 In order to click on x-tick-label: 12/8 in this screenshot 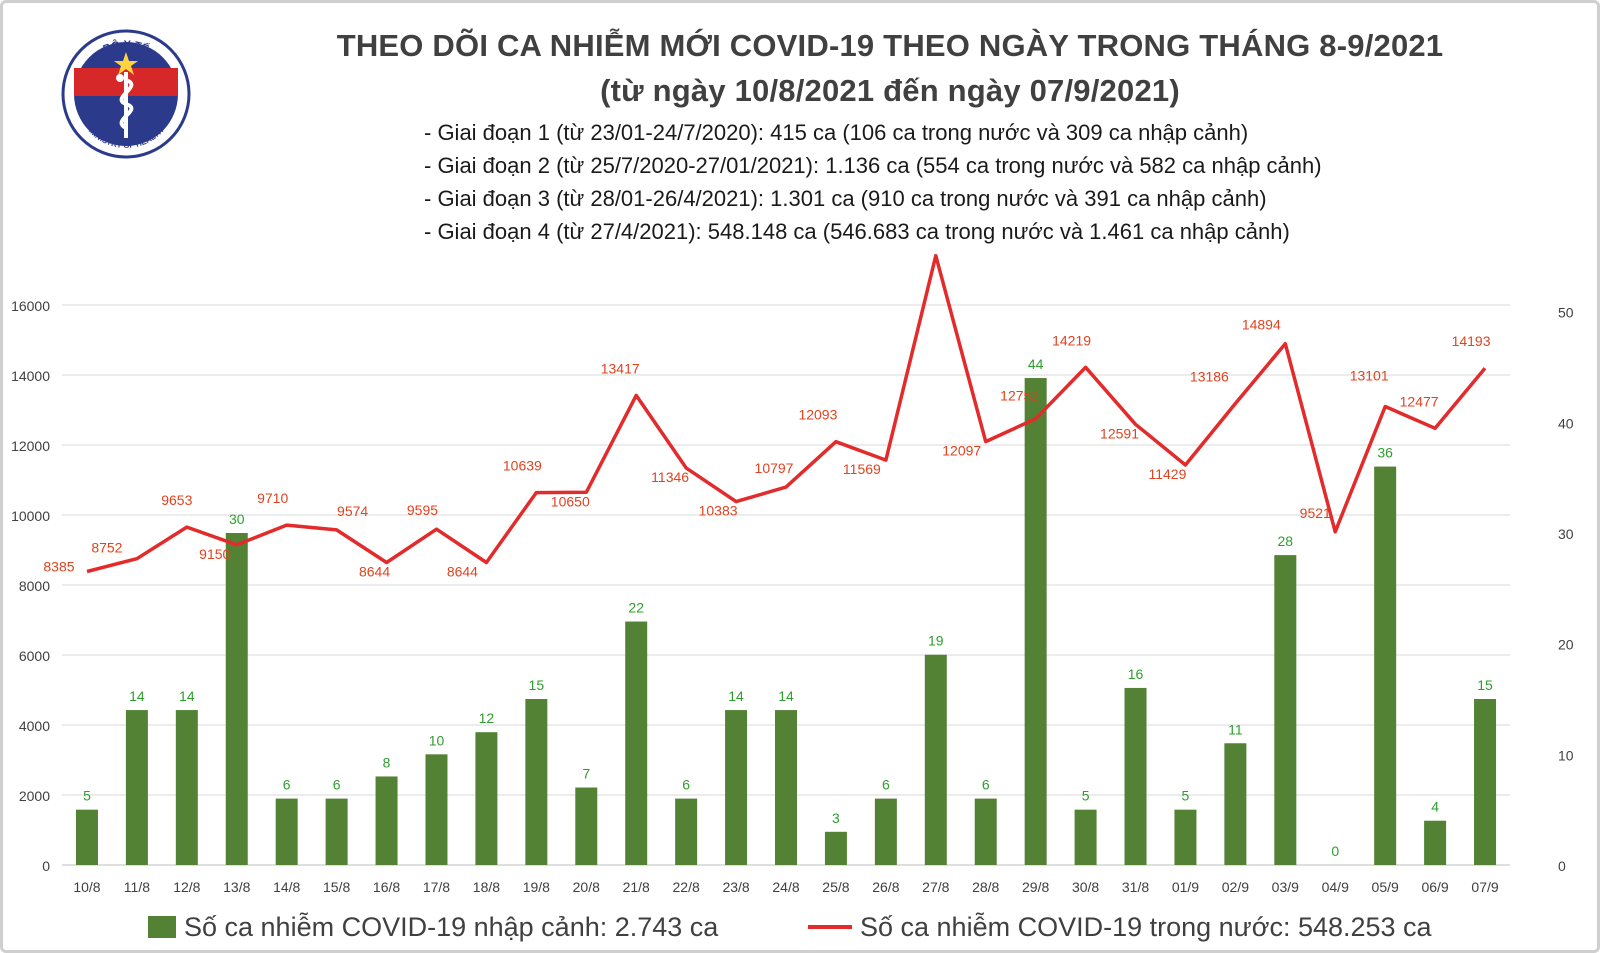, I will do `click(186, 887)`.